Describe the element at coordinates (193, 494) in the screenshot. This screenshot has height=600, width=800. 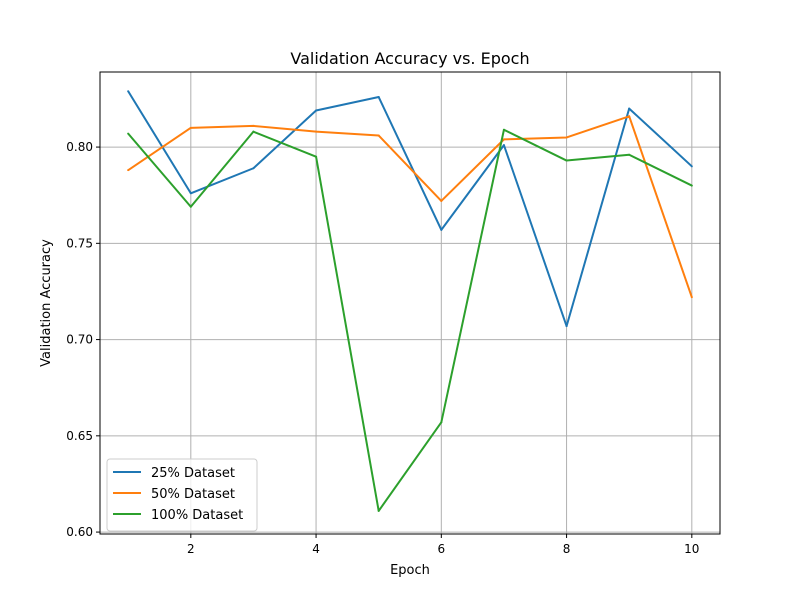
I see `legend-label: 50% Dataset` at that location.